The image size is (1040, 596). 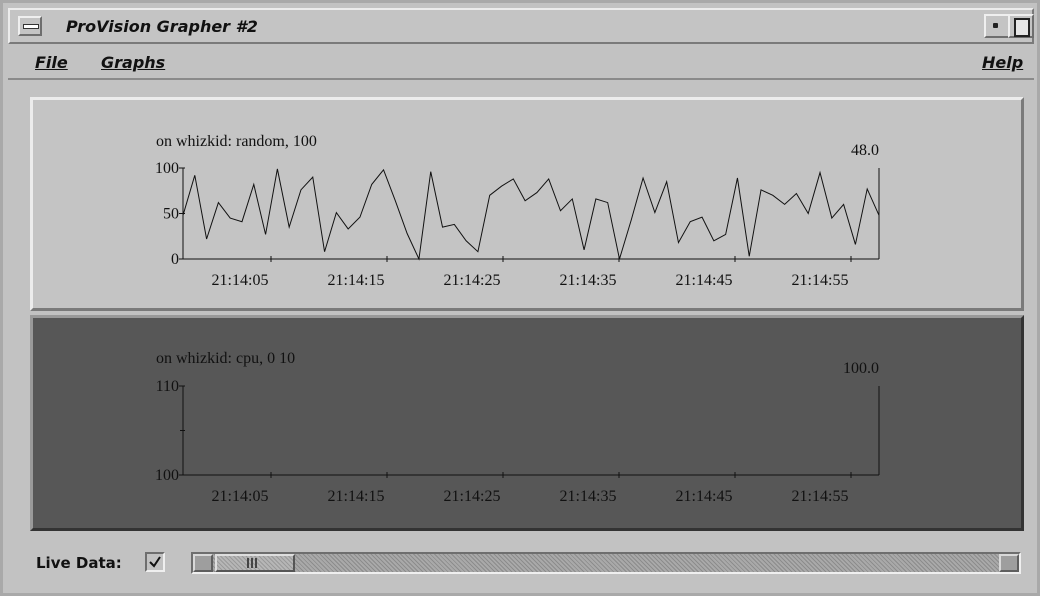 I want to click on time-scrollbar, so click(x=606, y=563).